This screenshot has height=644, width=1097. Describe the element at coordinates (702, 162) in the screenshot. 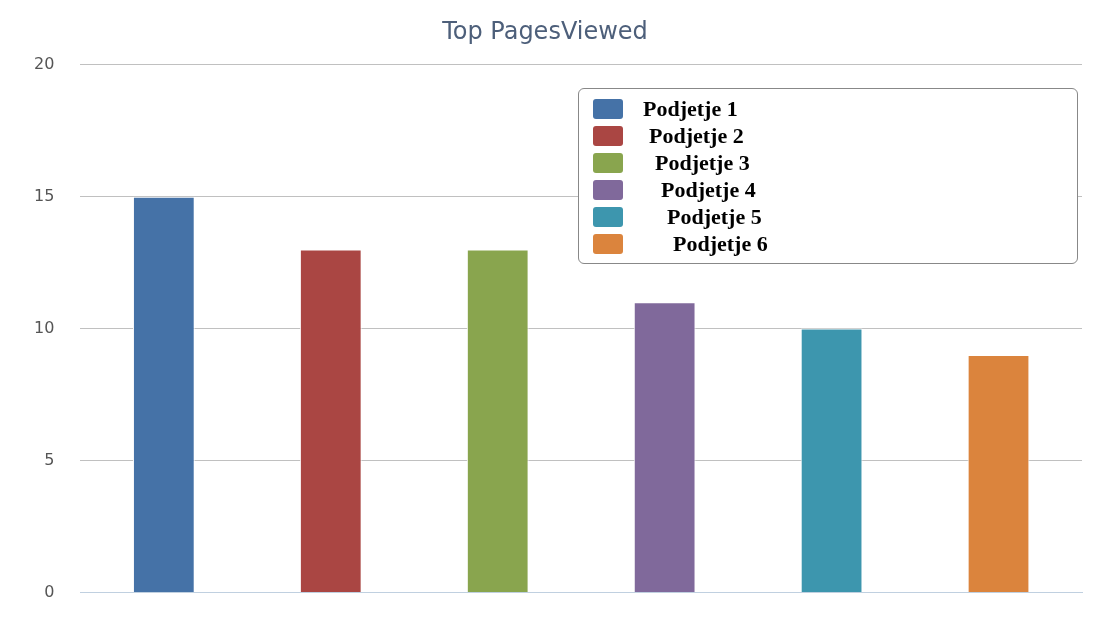

I see `legend-label: Podjetje 3` at that location.